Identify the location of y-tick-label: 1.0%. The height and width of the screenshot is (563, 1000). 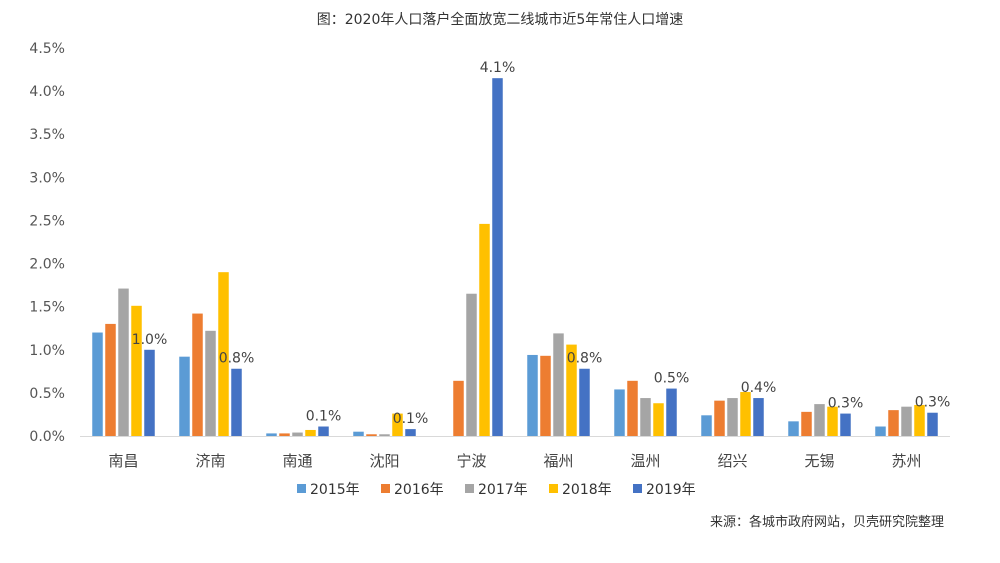
(47, 351).